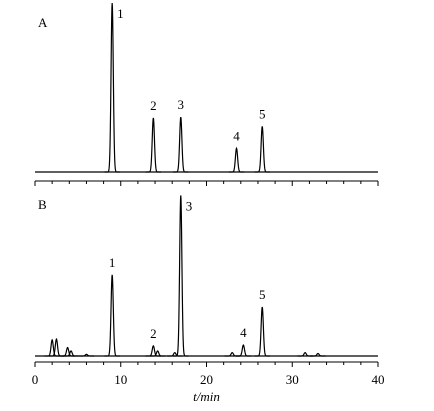 The width and height of the screenshot is (434, 411). What do you see at coordinates (35, 379) in the screenshot?
I see `x-tick-label: 0` at bounding box center [35, 379].